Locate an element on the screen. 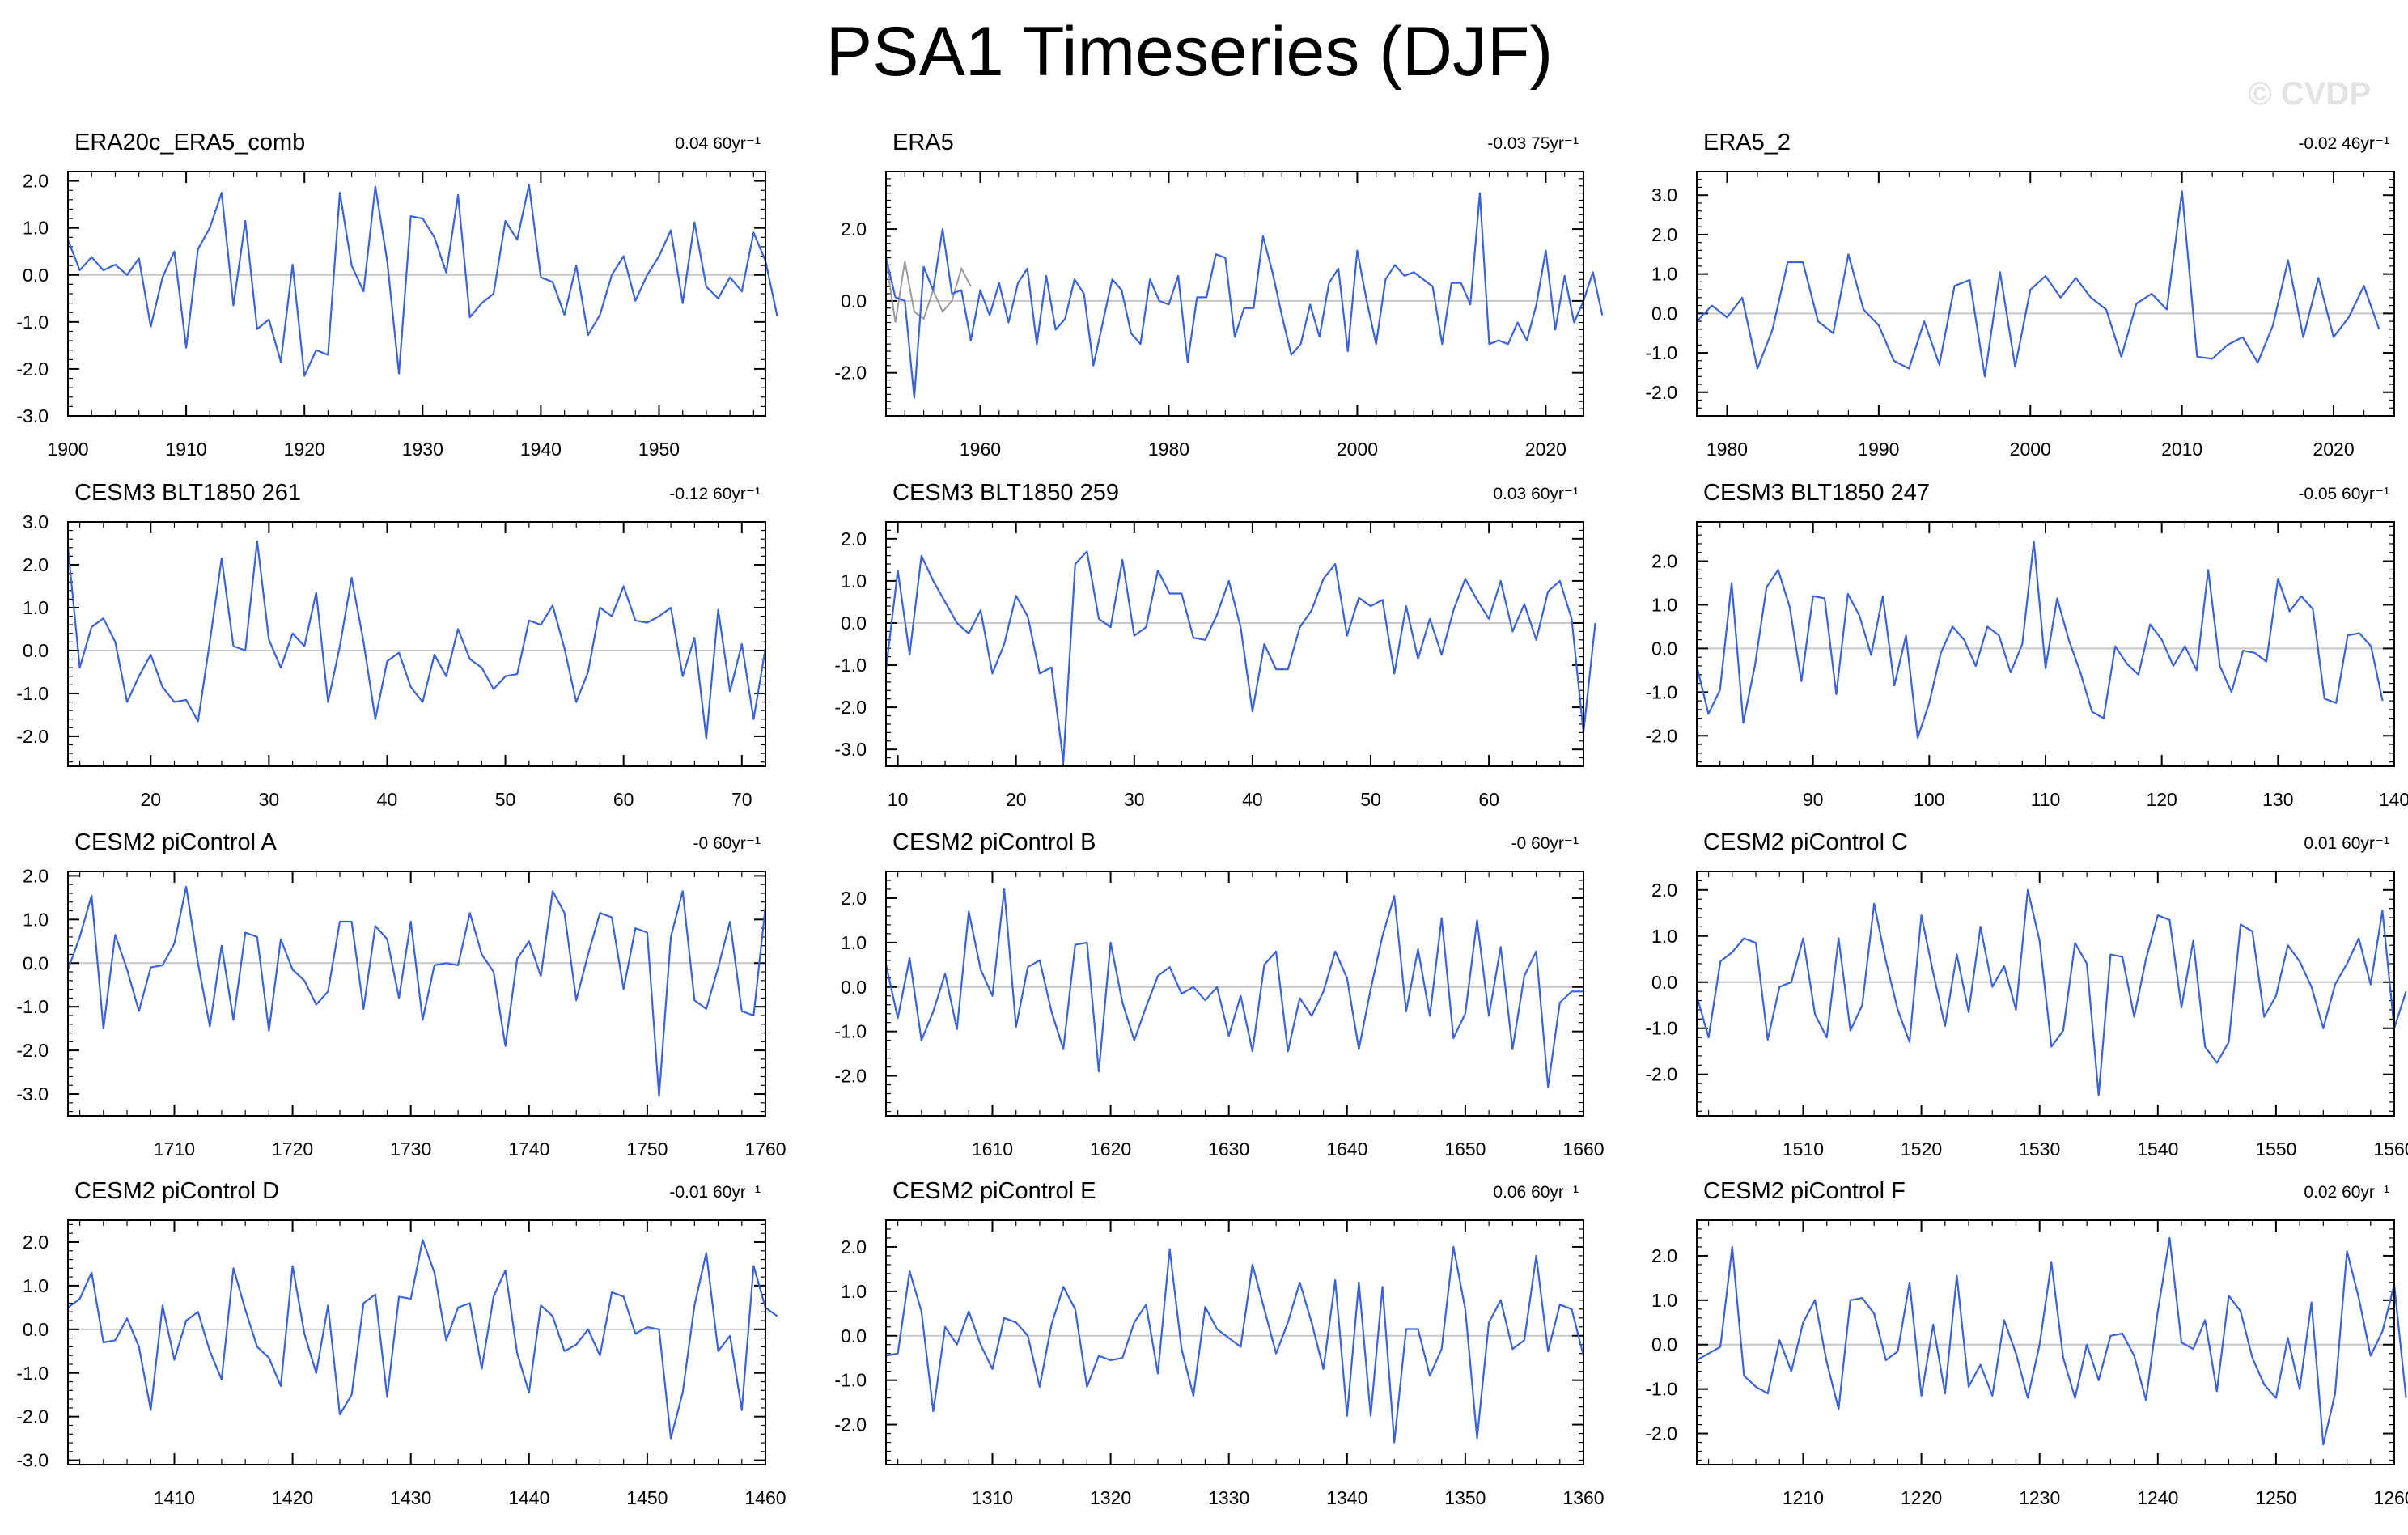 This screenshot has width=2408, height=1535. trend-label: -0 60yr⁻¹ is located at coordinates (1545, 844).